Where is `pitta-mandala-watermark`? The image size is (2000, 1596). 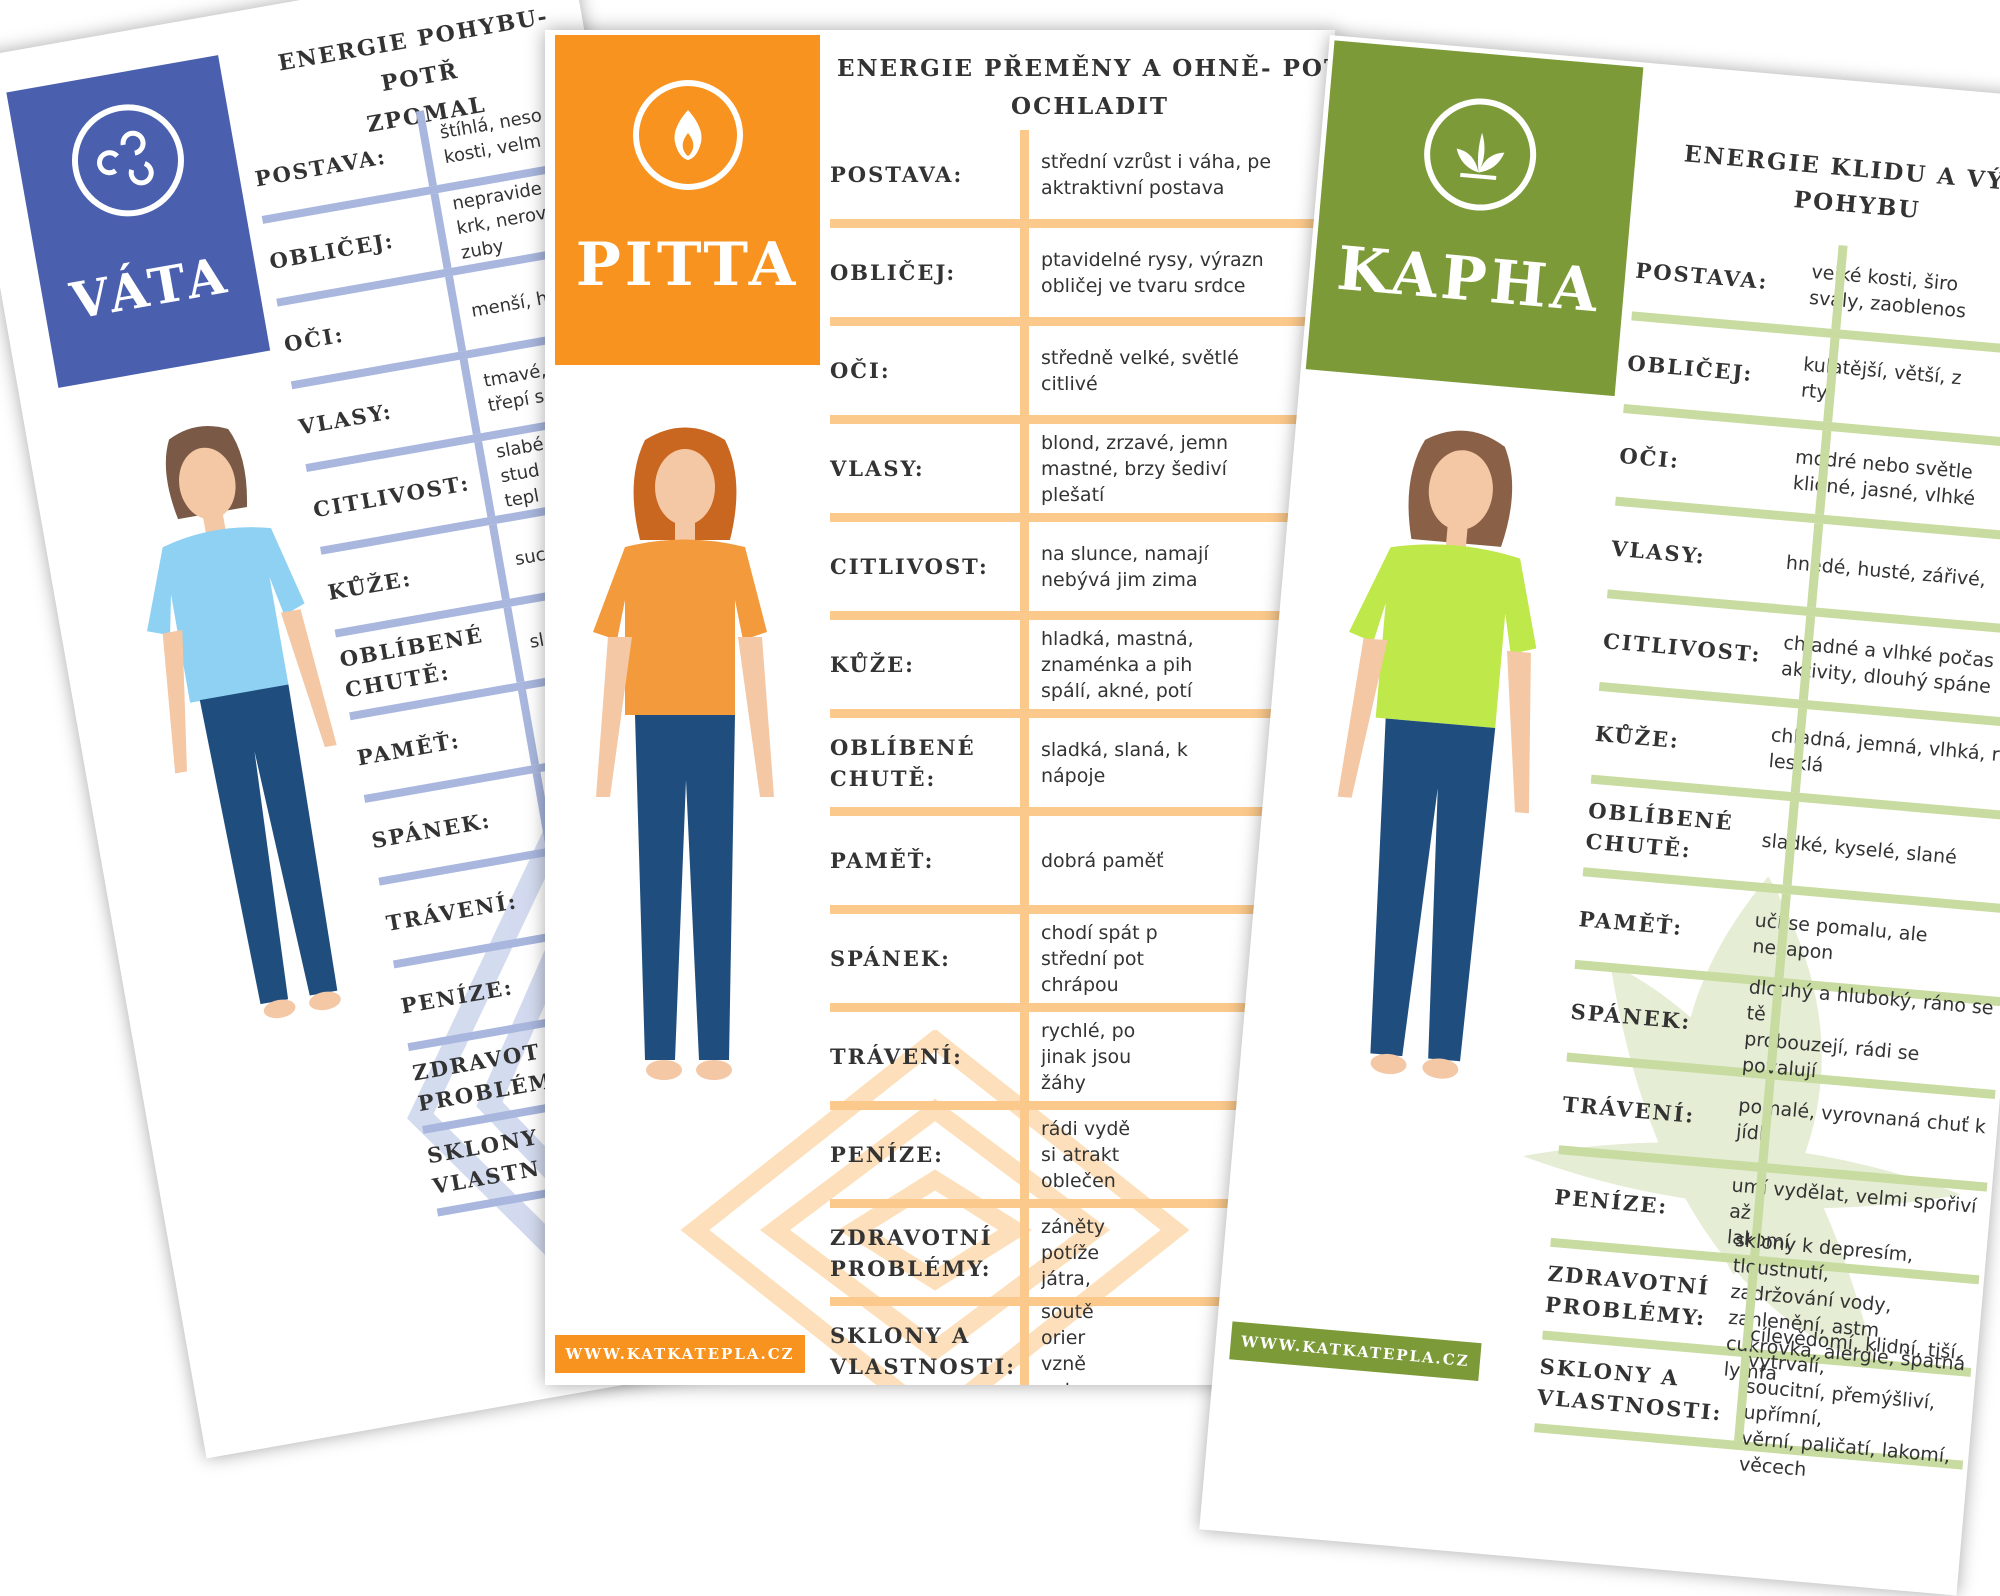
pitta-mandala-watermark is located at coordinates (935, 1207).